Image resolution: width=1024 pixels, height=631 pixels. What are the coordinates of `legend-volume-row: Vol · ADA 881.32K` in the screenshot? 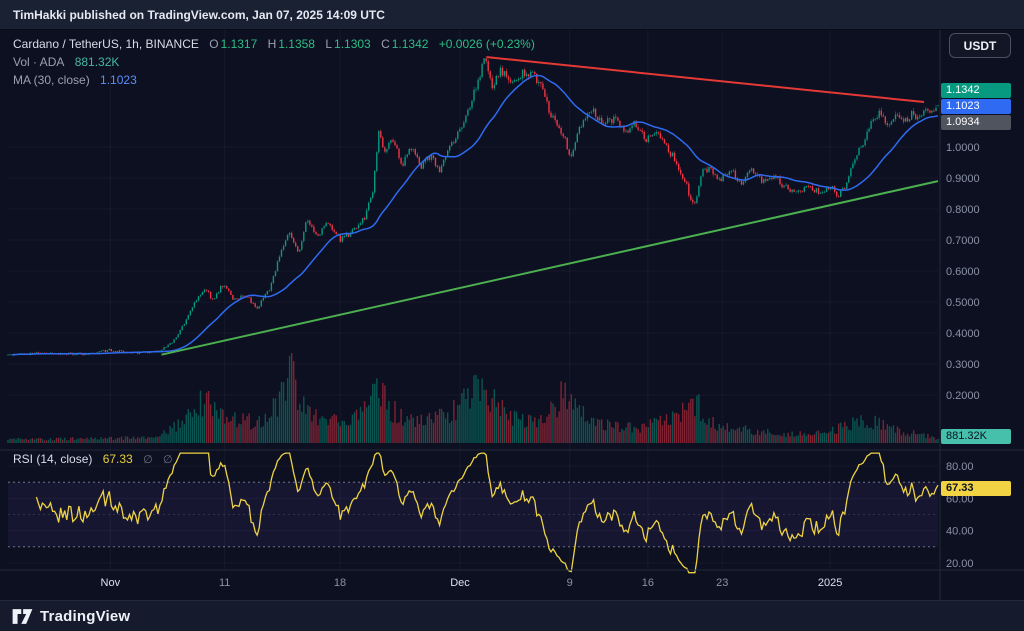 It's located at (274, 62).